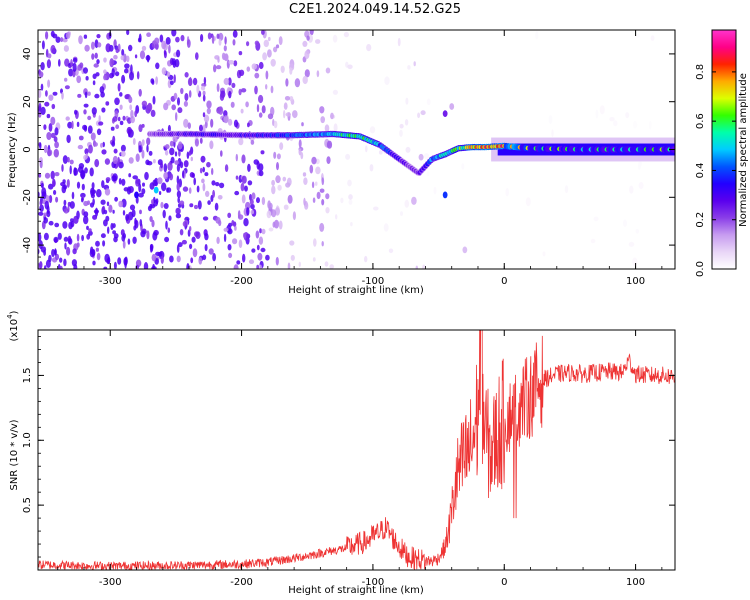  I want to click on colorbar-label: Normalized spectral amplitude, so click(743, 150).